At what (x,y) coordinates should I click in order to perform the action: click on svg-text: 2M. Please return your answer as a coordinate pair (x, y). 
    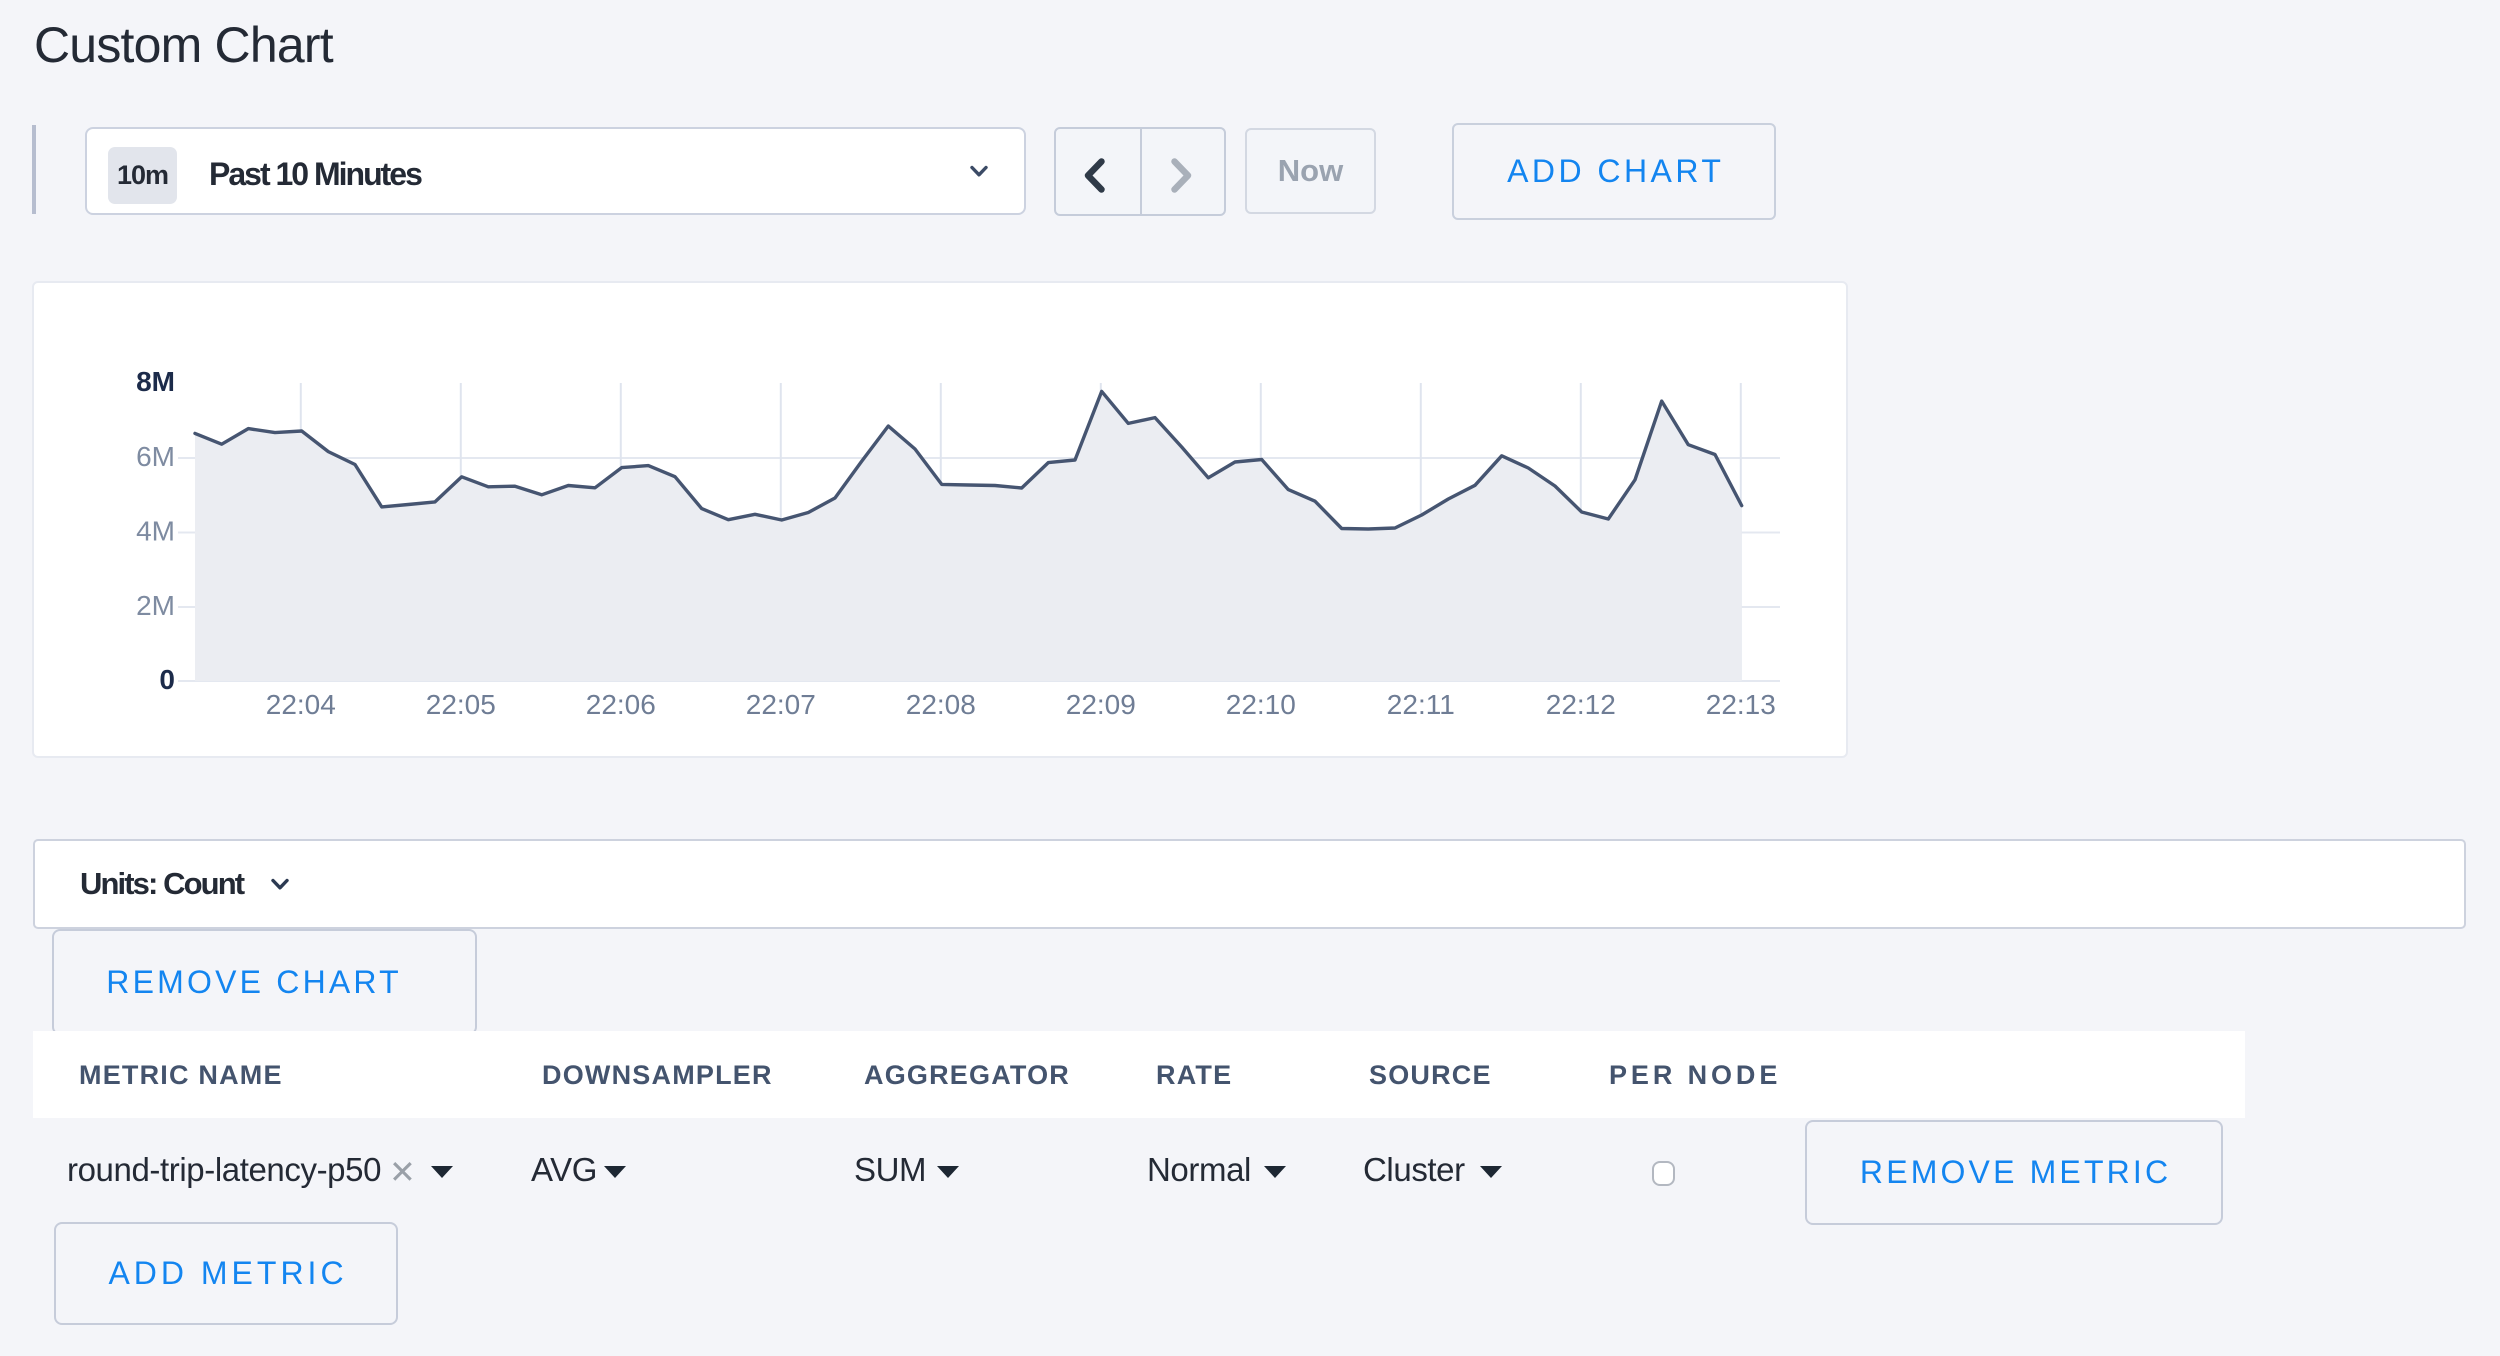
    Looking at the image, I should click on (155, 605).